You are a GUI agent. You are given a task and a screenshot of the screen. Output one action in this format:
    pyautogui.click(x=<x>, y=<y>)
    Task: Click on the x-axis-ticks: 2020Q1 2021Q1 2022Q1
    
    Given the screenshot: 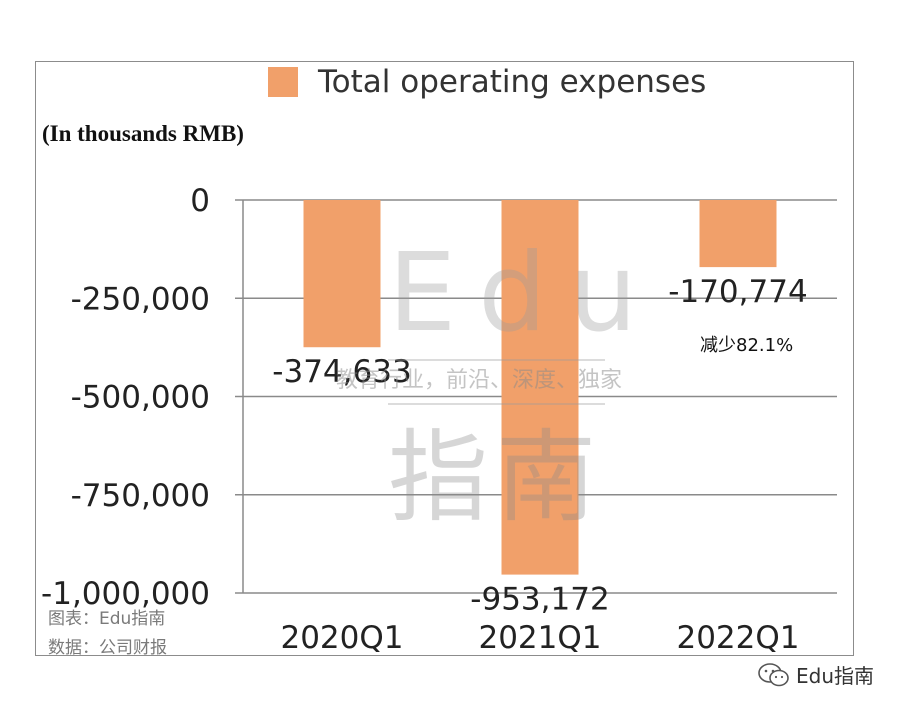 What is the action you would take?
    pyautogui.click(x=539, y=638)
    